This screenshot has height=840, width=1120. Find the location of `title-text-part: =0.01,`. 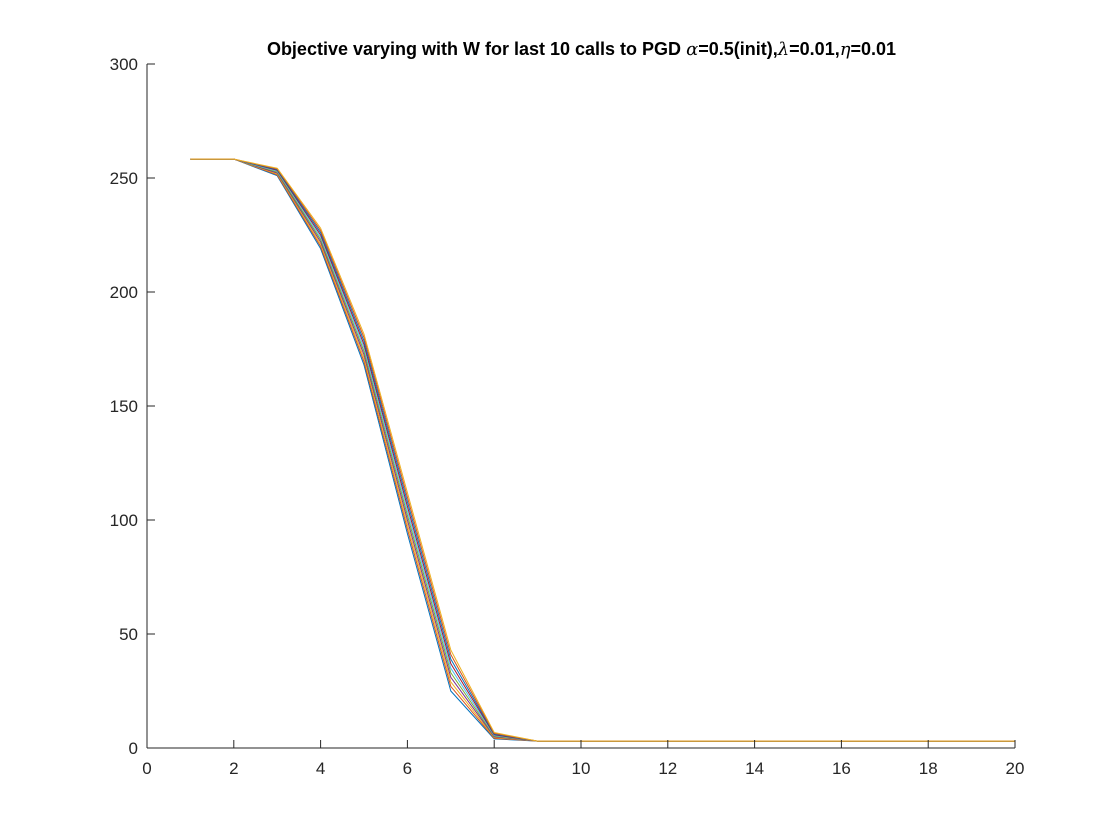

title-text-part: =0.01, is located at coordinates (814, 49).